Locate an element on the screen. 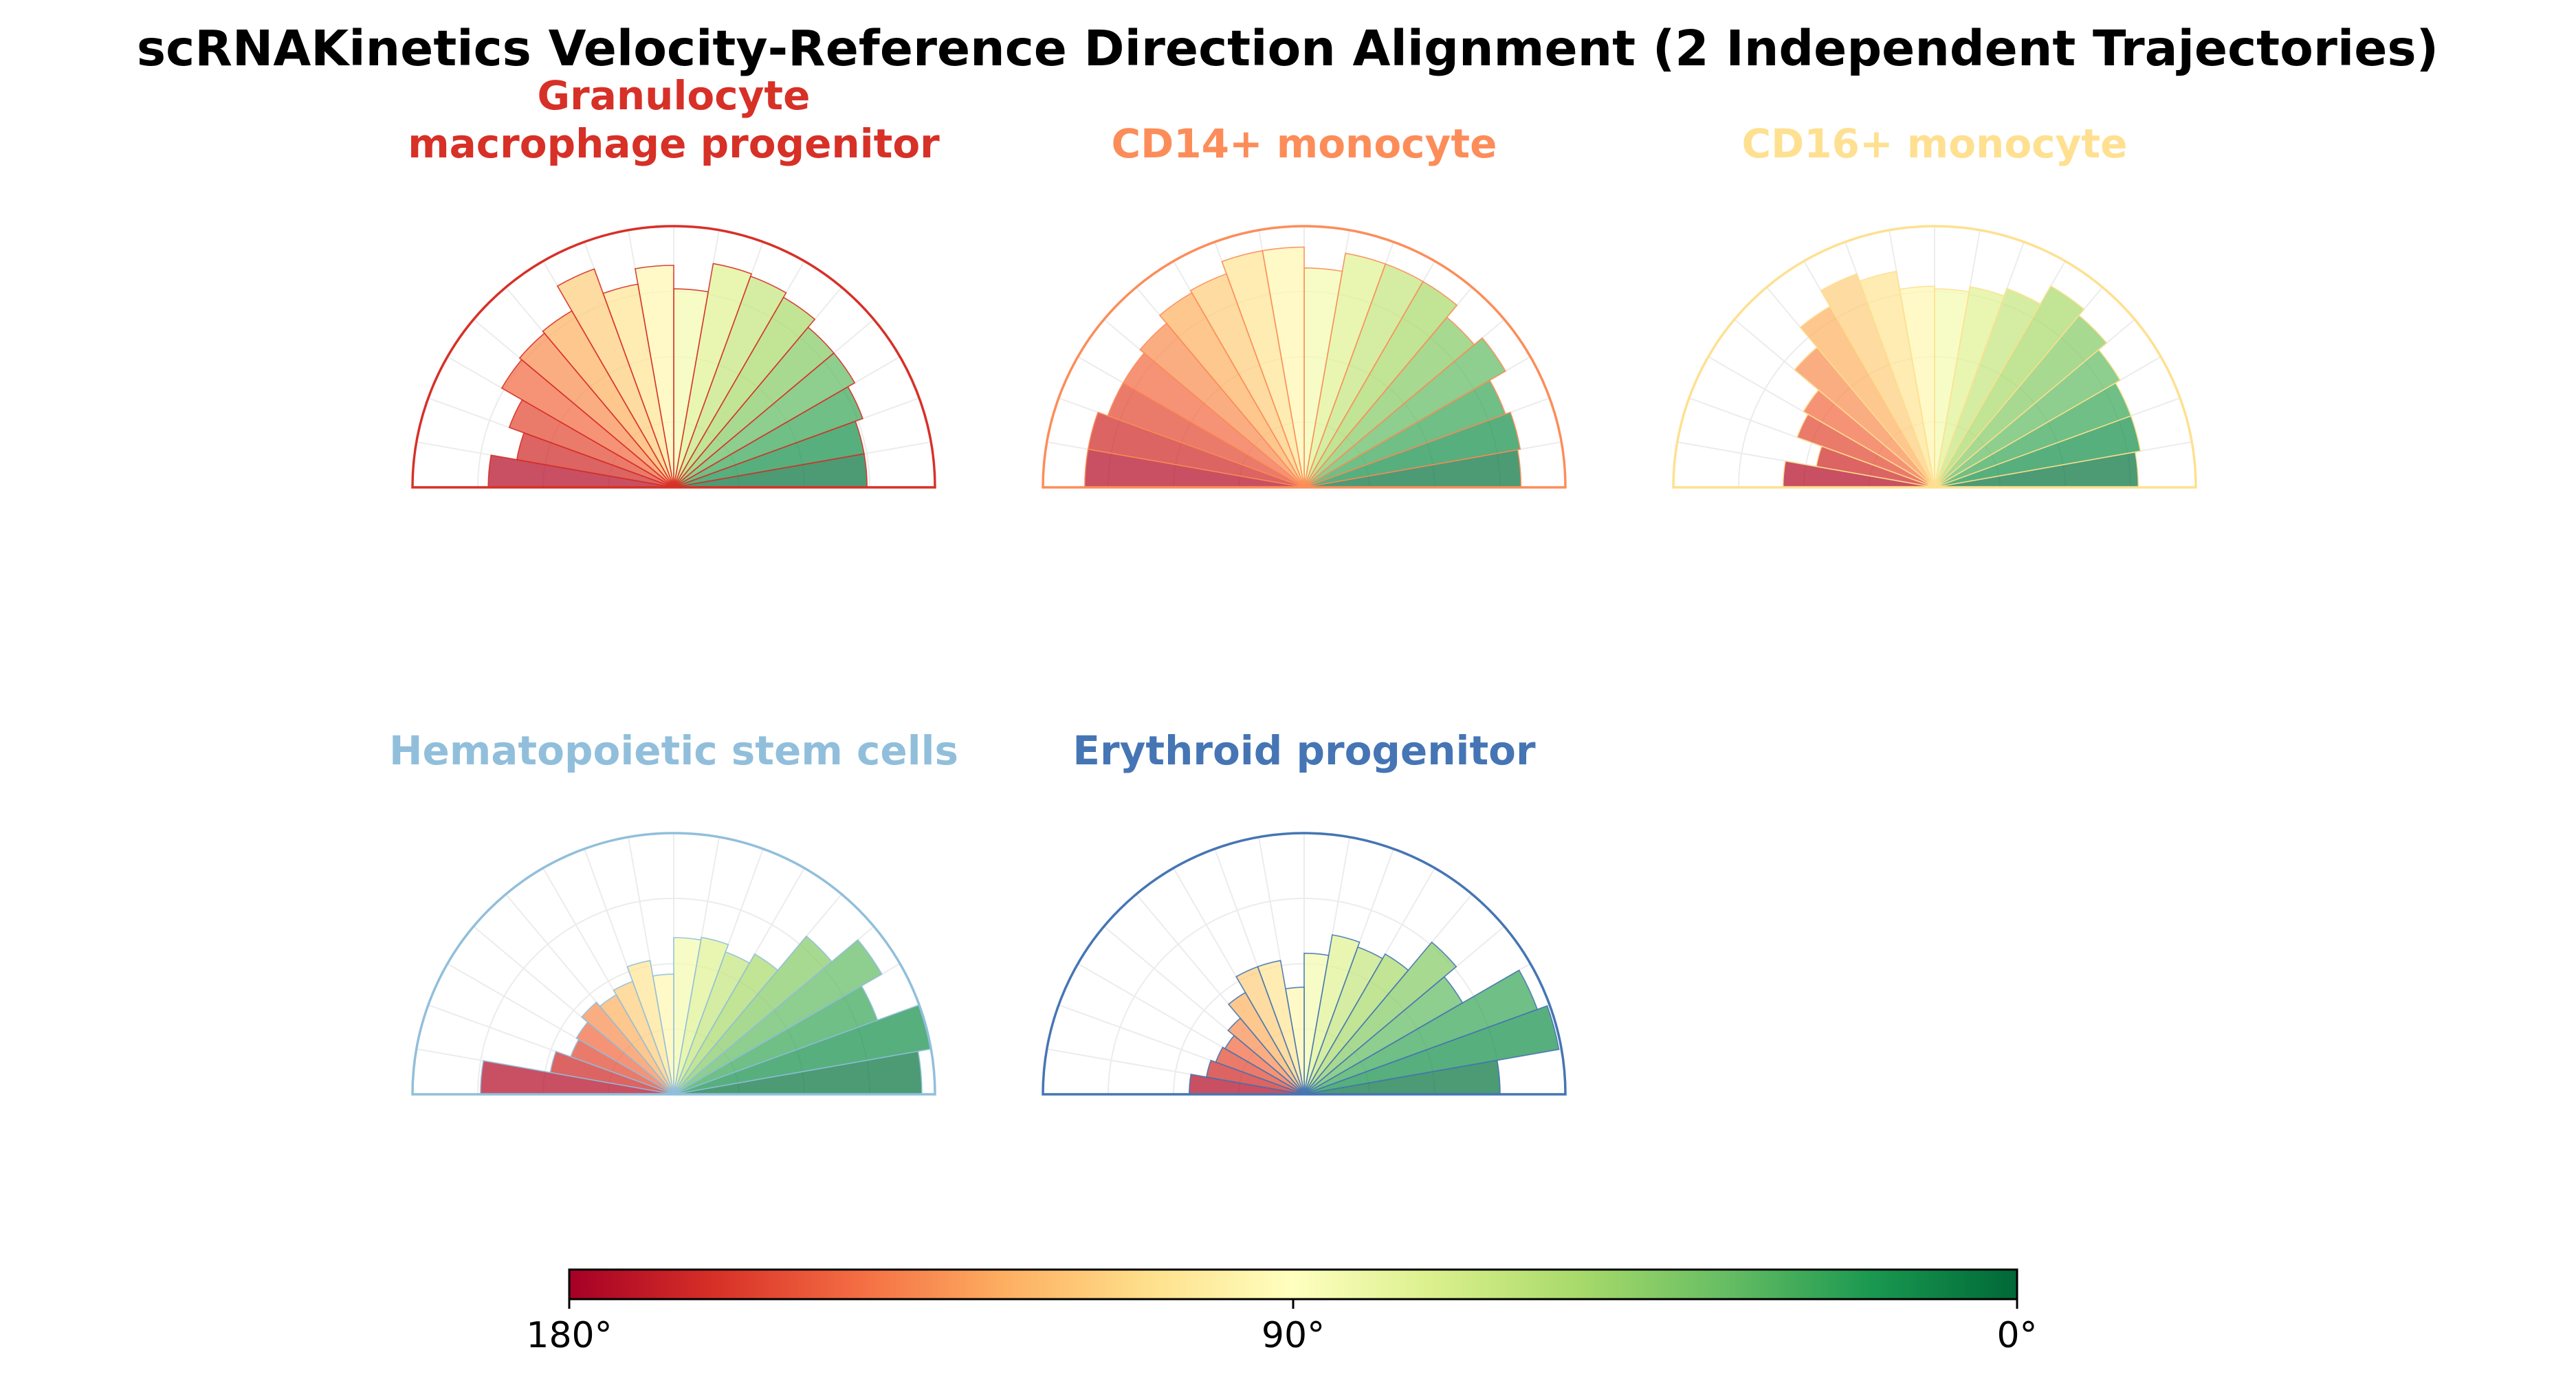  colorbar-gradient is located at coordinates (1293, 1284).